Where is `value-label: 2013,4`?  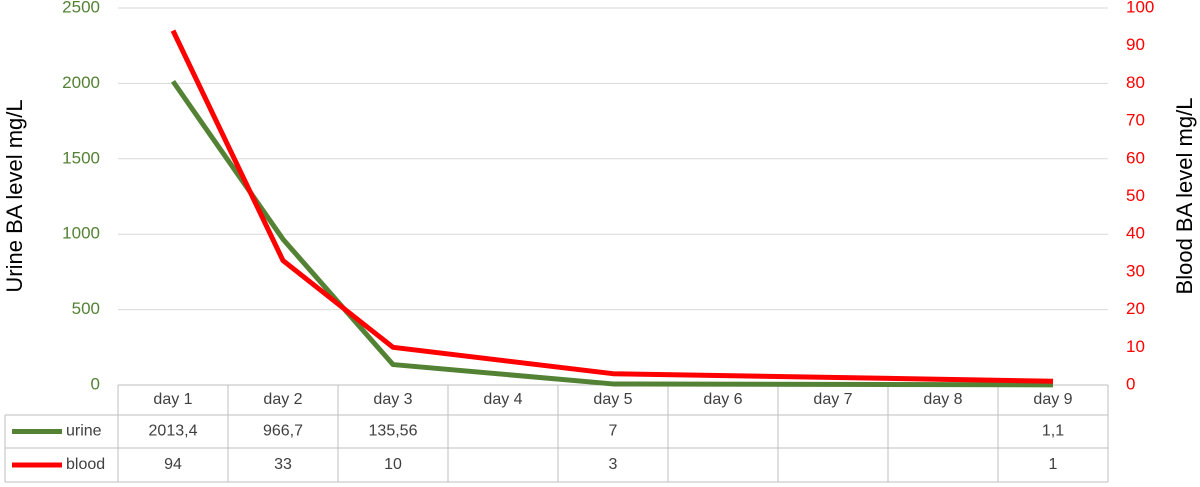 value-label: 2013,4 is located at coordinates (173, 431).